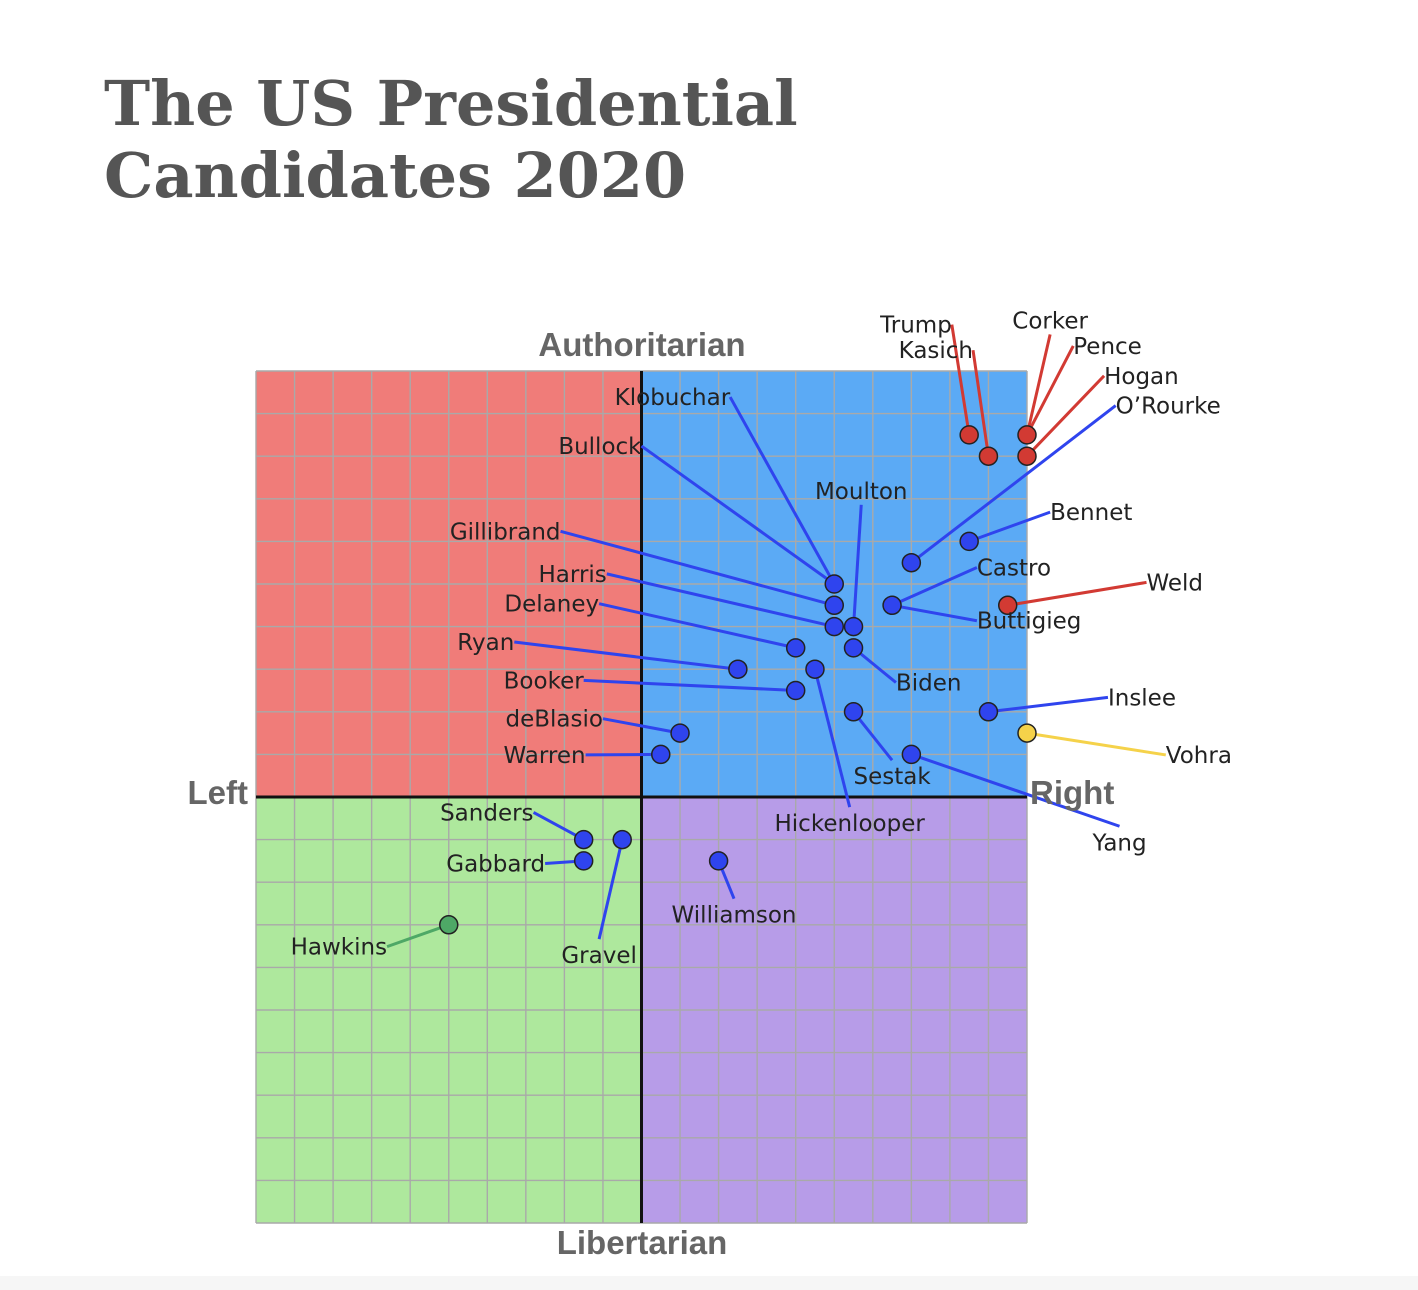  What do you see at coordinates (734, 916) in the screenshot?
I see `point-label: Williamson` at bounding box center [734, 916].